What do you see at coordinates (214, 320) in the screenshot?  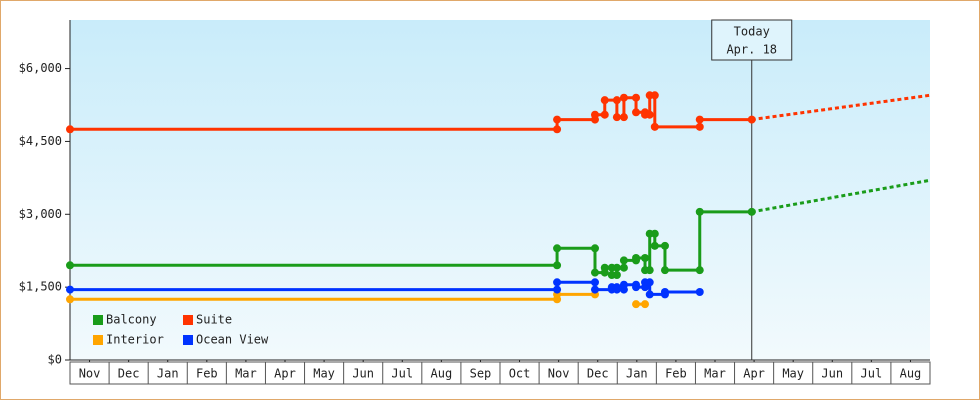 I see `legend-label: Suite` at bounding box center [214, 320].